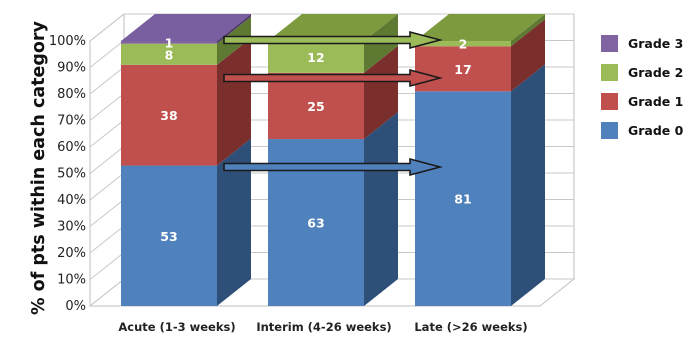 This screenshot has width=696, height=337. Describe the element at coordinates (315, 223) in the screenshot. I see `data-label: 63` at that location.